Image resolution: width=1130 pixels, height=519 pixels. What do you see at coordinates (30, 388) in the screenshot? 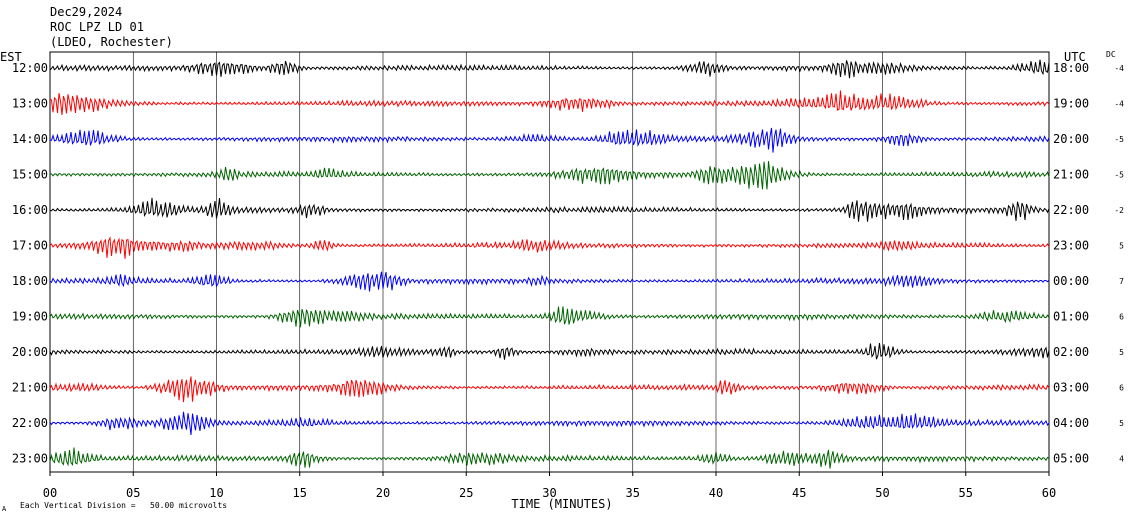
I see `est-time-label: 21:00` at bounding box center [30, 388].